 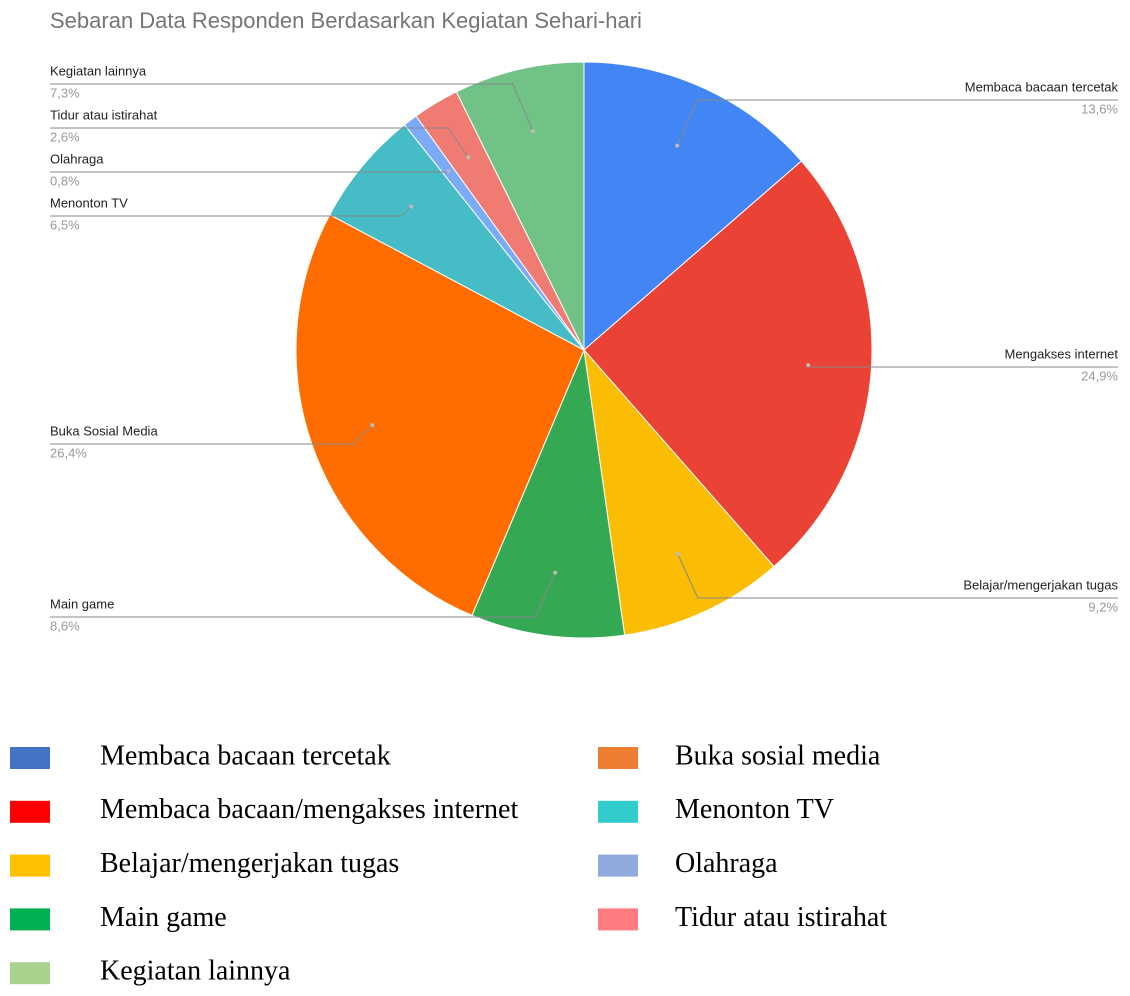 What do you see at coordinates (726, 863) in the screenshot?
I see `legend-label: Olahraga` at bounding box center [726, 863].